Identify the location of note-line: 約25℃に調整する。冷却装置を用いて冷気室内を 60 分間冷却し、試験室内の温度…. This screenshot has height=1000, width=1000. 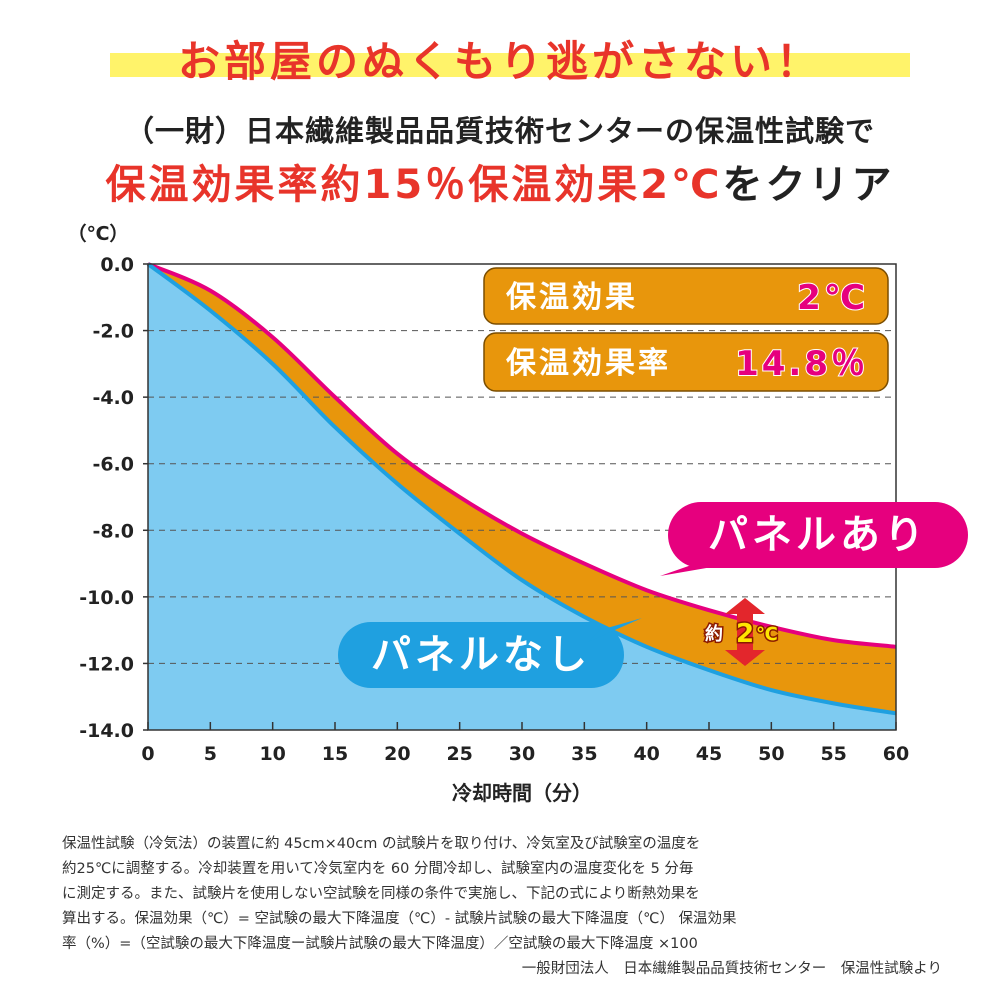
(378, 869).